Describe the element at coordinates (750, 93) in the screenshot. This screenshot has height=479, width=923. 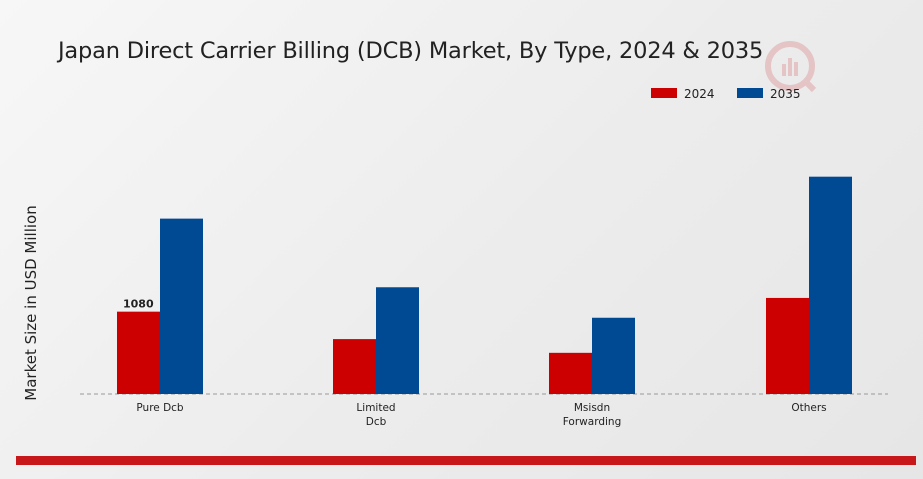
I see `legend-swatch-2035` at that location.